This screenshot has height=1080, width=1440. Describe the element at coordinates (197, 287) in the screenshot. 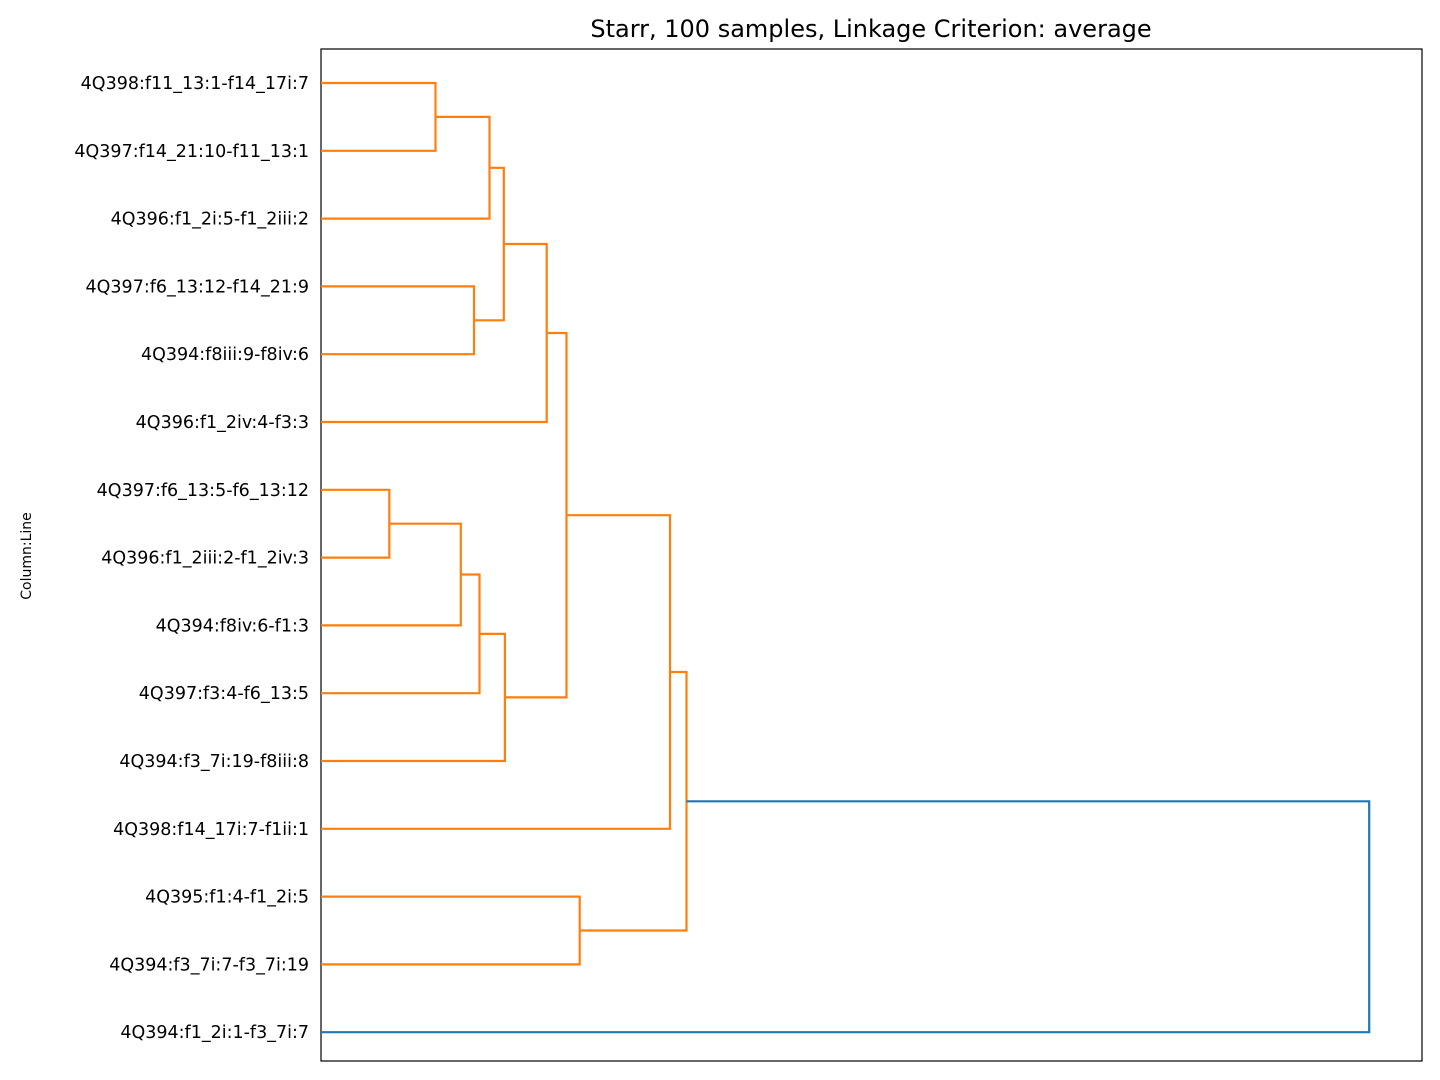

I see `leaf-label: 4Q397:f6_13:12-f14_21:9` at that location.